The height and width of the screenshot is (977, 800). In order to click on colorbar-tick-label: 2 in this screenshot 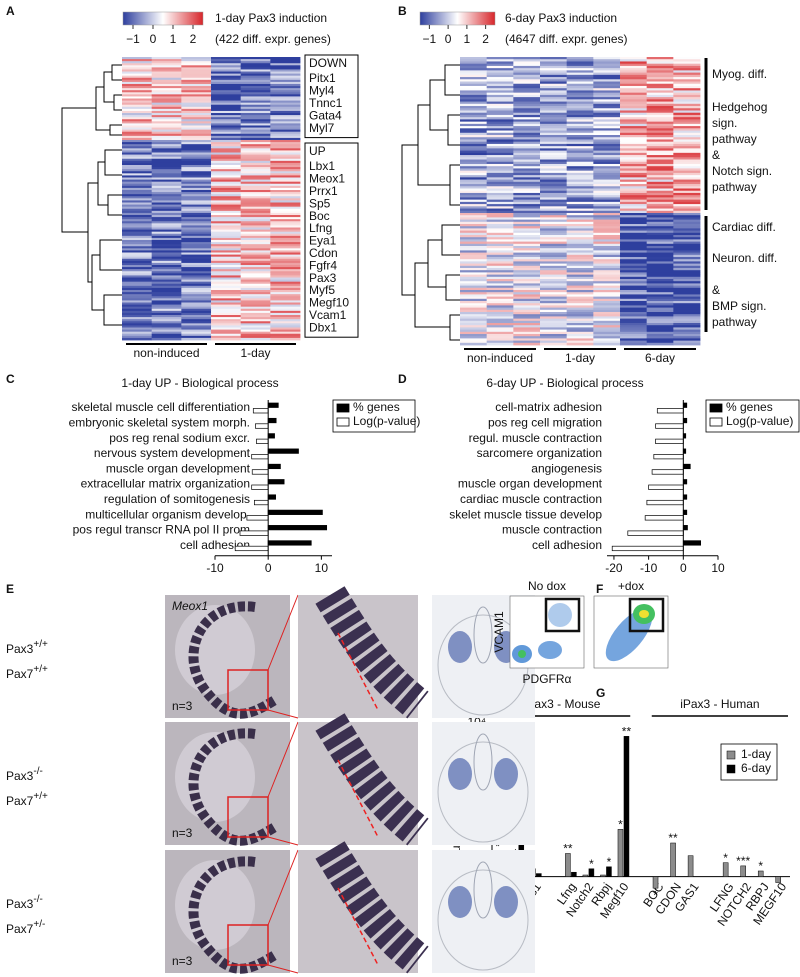, I will do `click(485, 39)`.